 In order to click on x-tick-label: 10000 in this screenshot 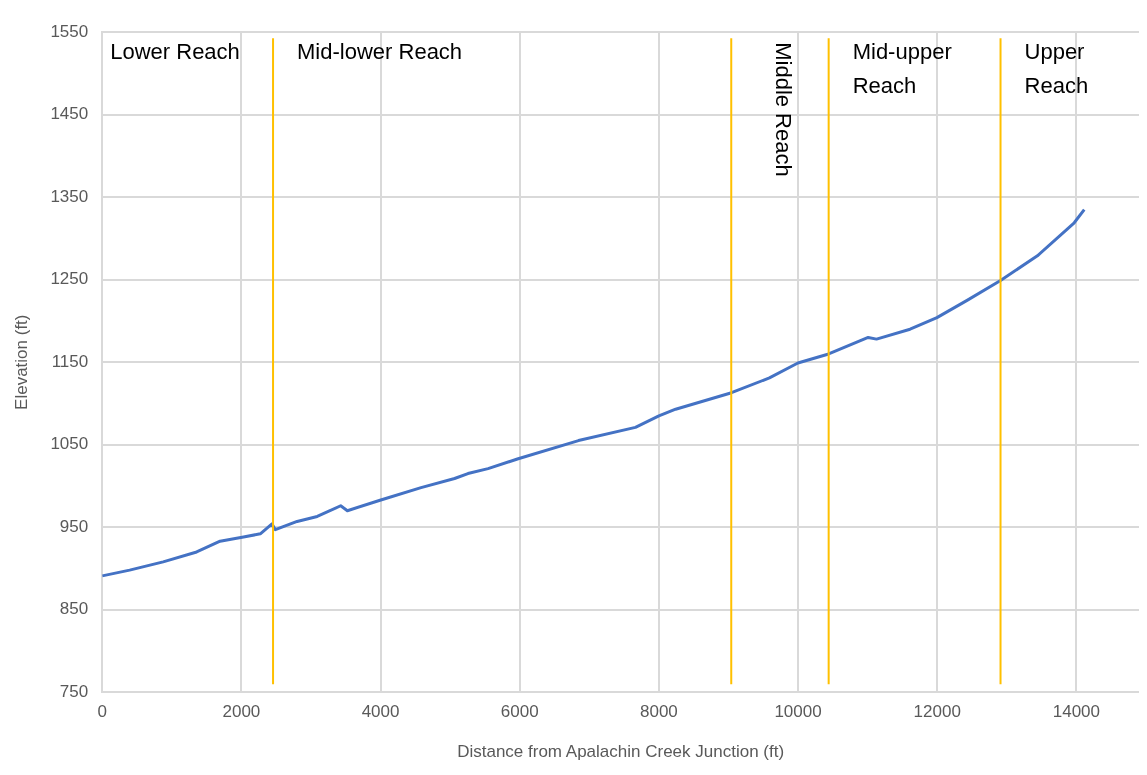, I will do `click(798, 712)`.